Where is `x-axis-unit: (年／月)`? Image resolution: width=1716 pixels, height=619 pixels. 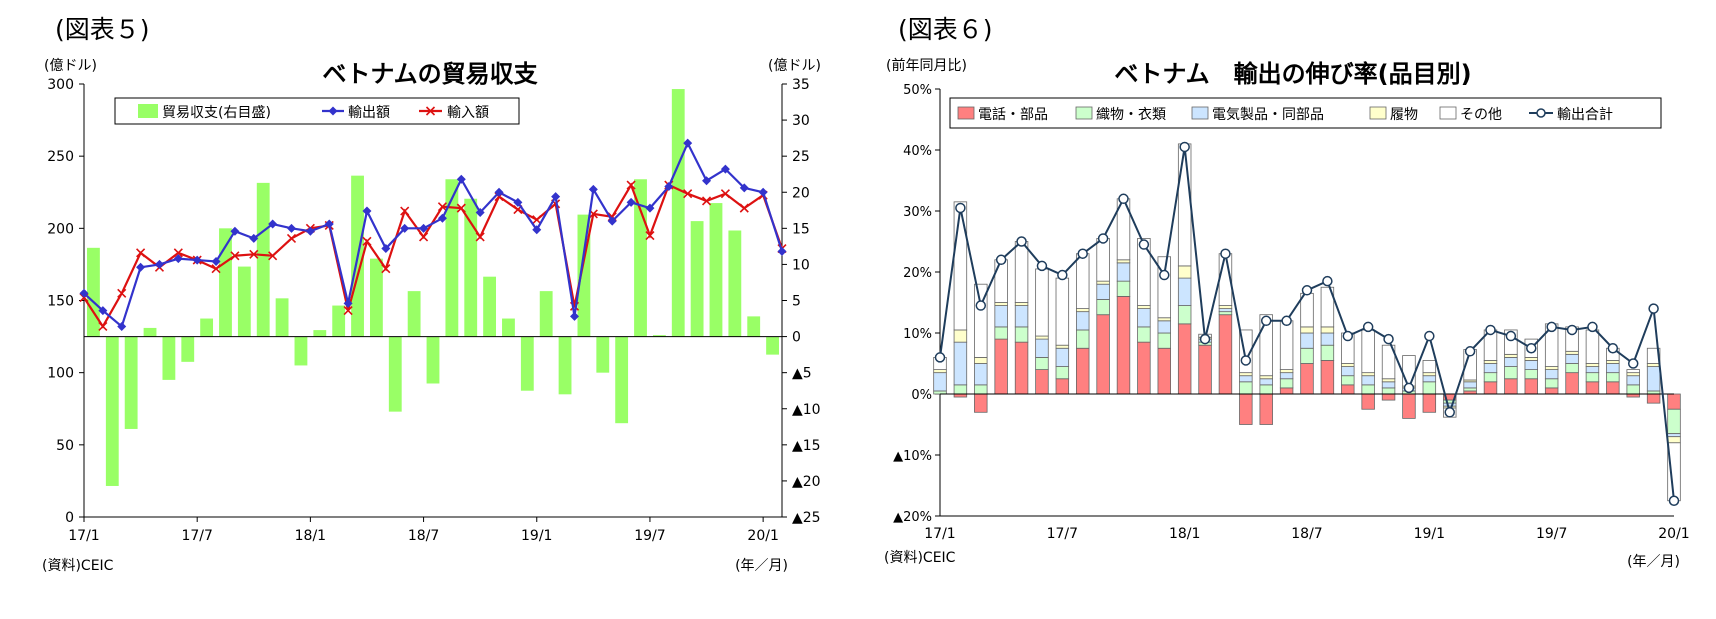
x-axis-unit: (年／月) is located at coordinates (1653, 562).